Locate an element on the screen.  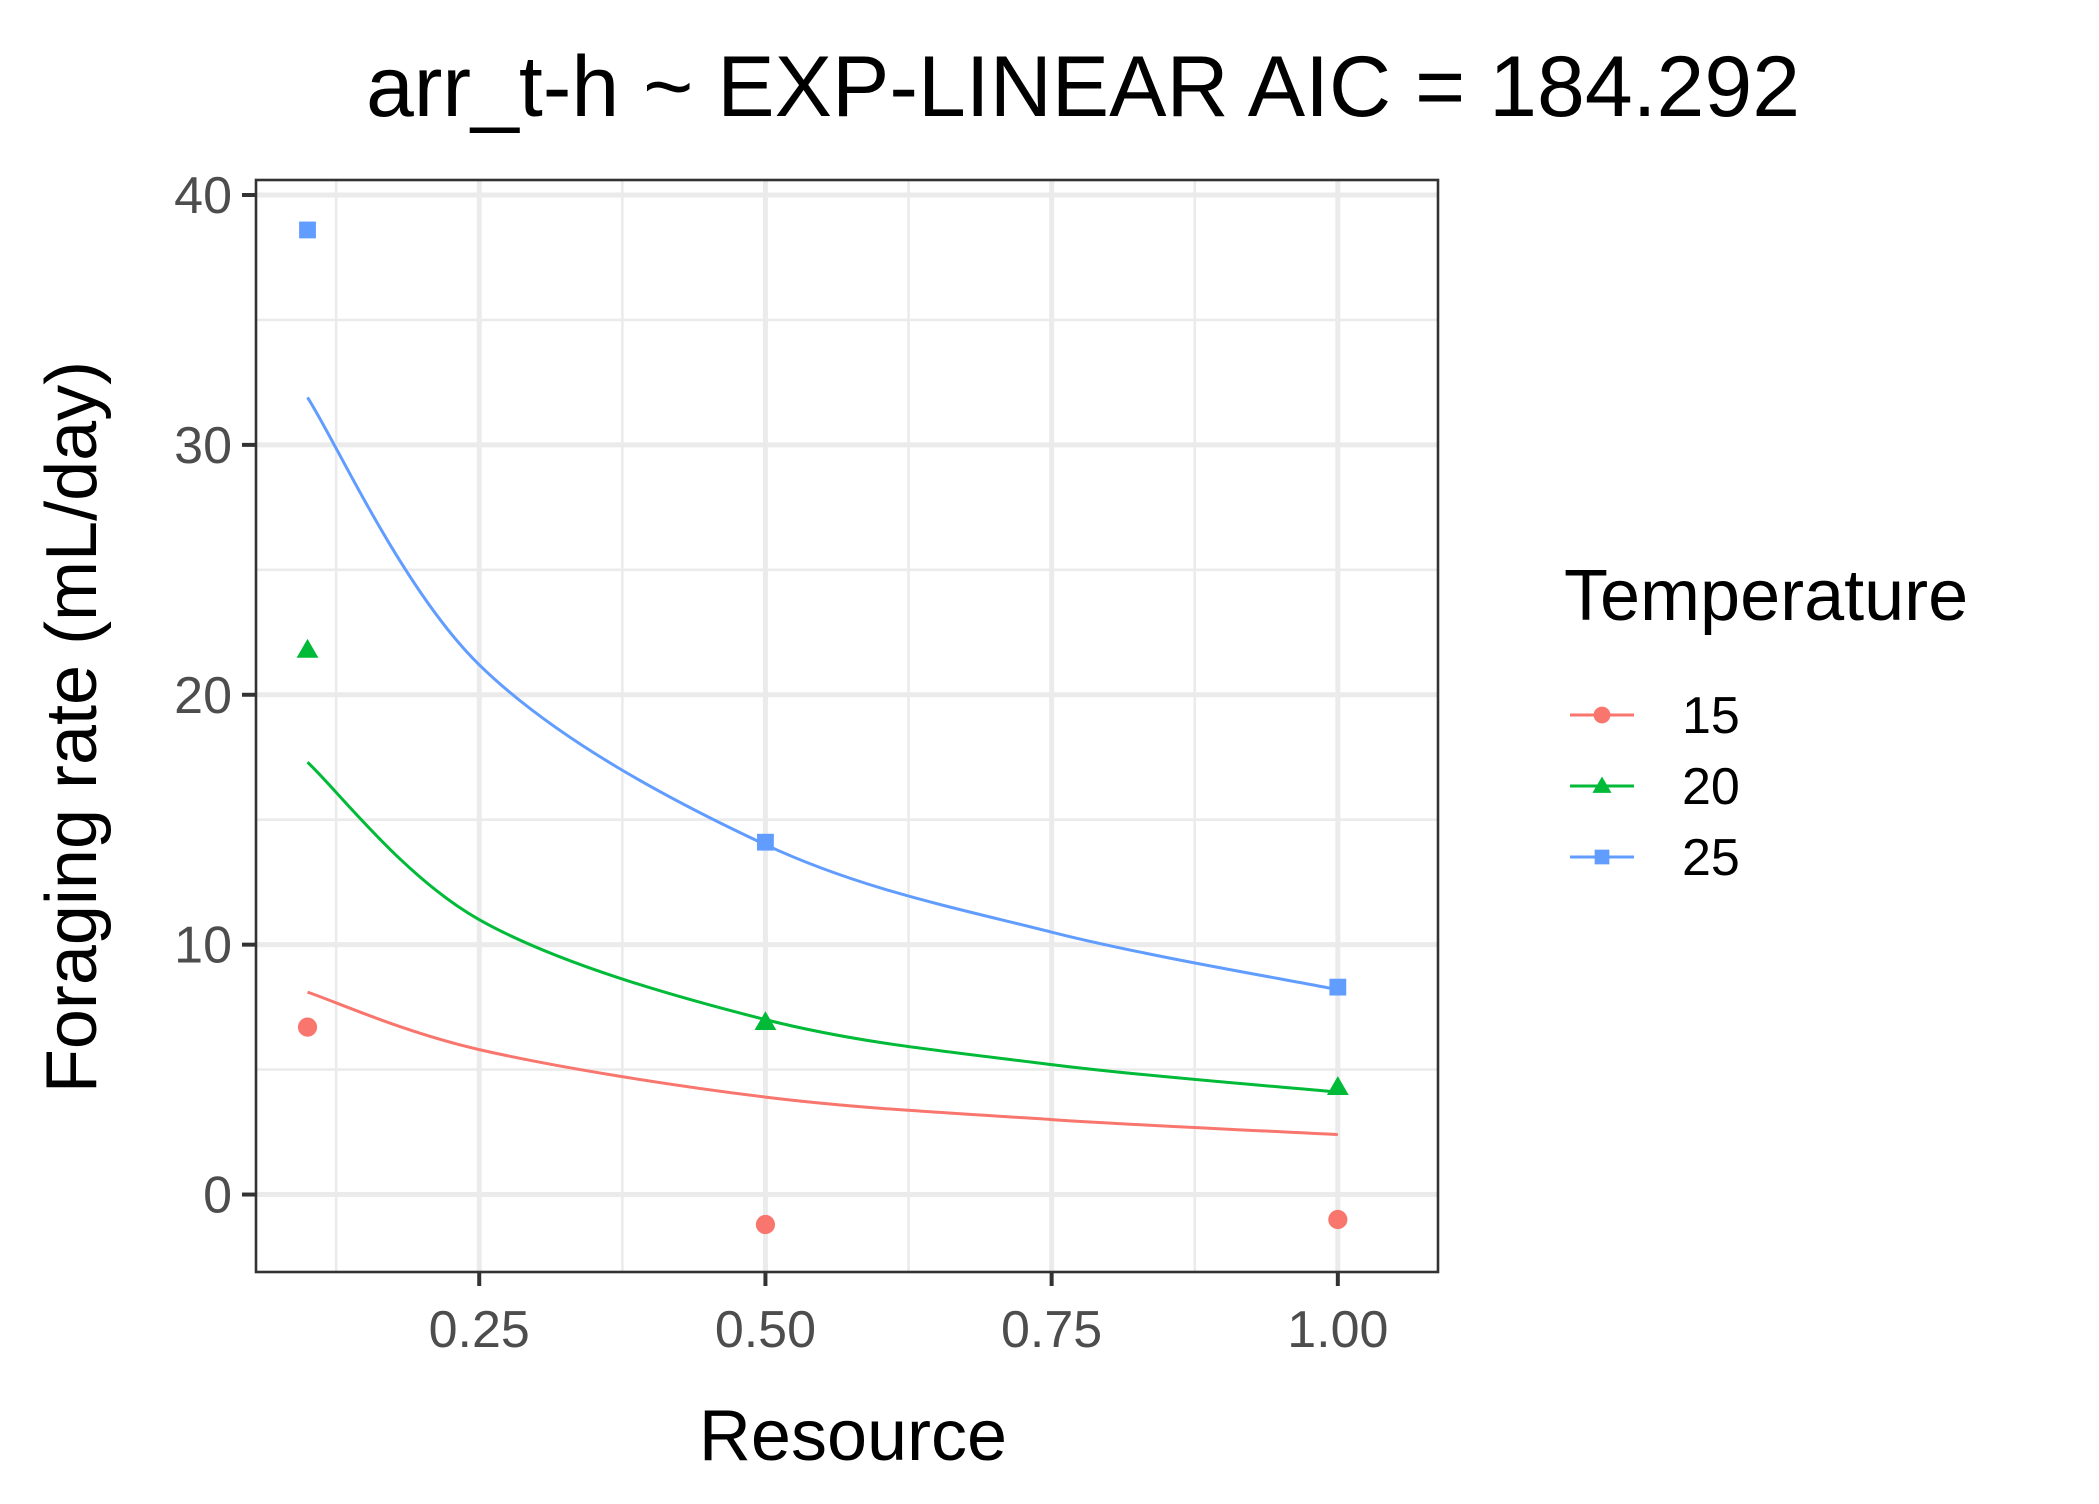
y-tick-label: 30 is located at coordinates (203, 446).